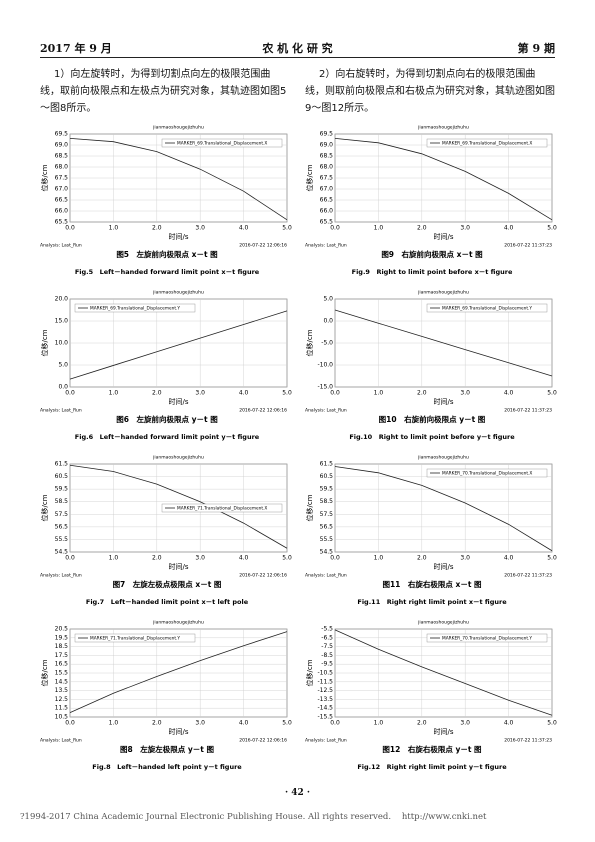  I want to click on y-tick-label: -7.5, so click(327, 646).